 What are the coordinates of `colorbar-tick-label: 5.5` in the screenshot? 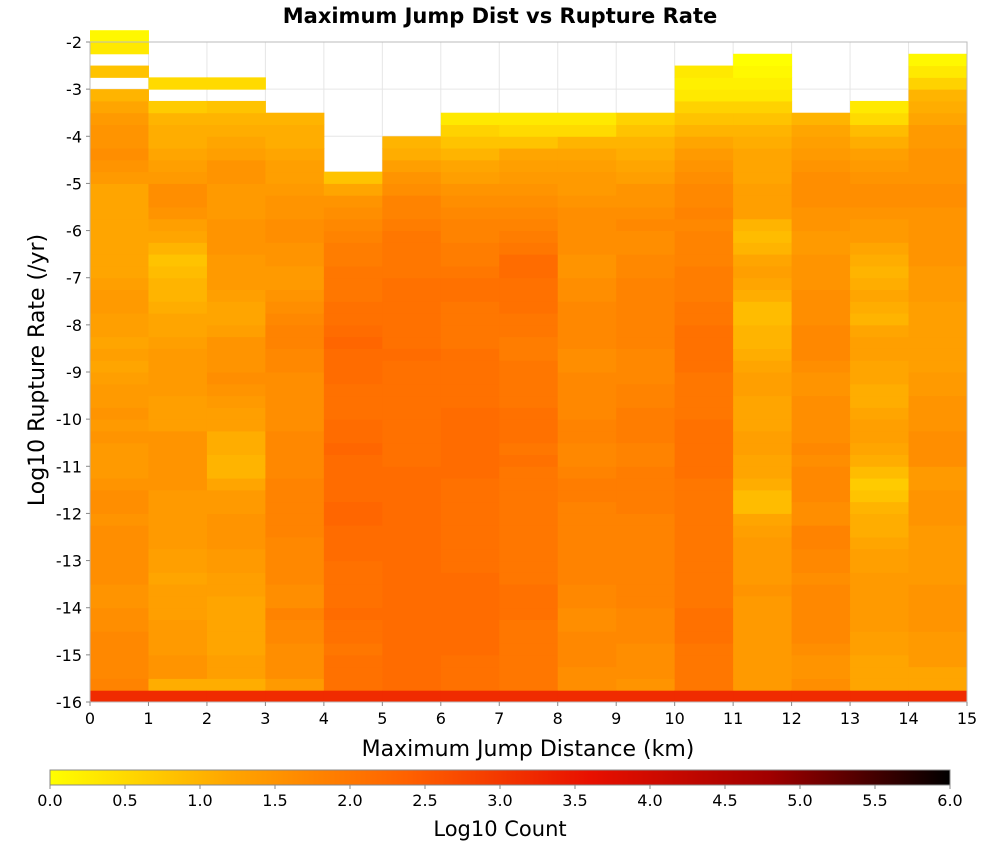 It's located at (874, 800).